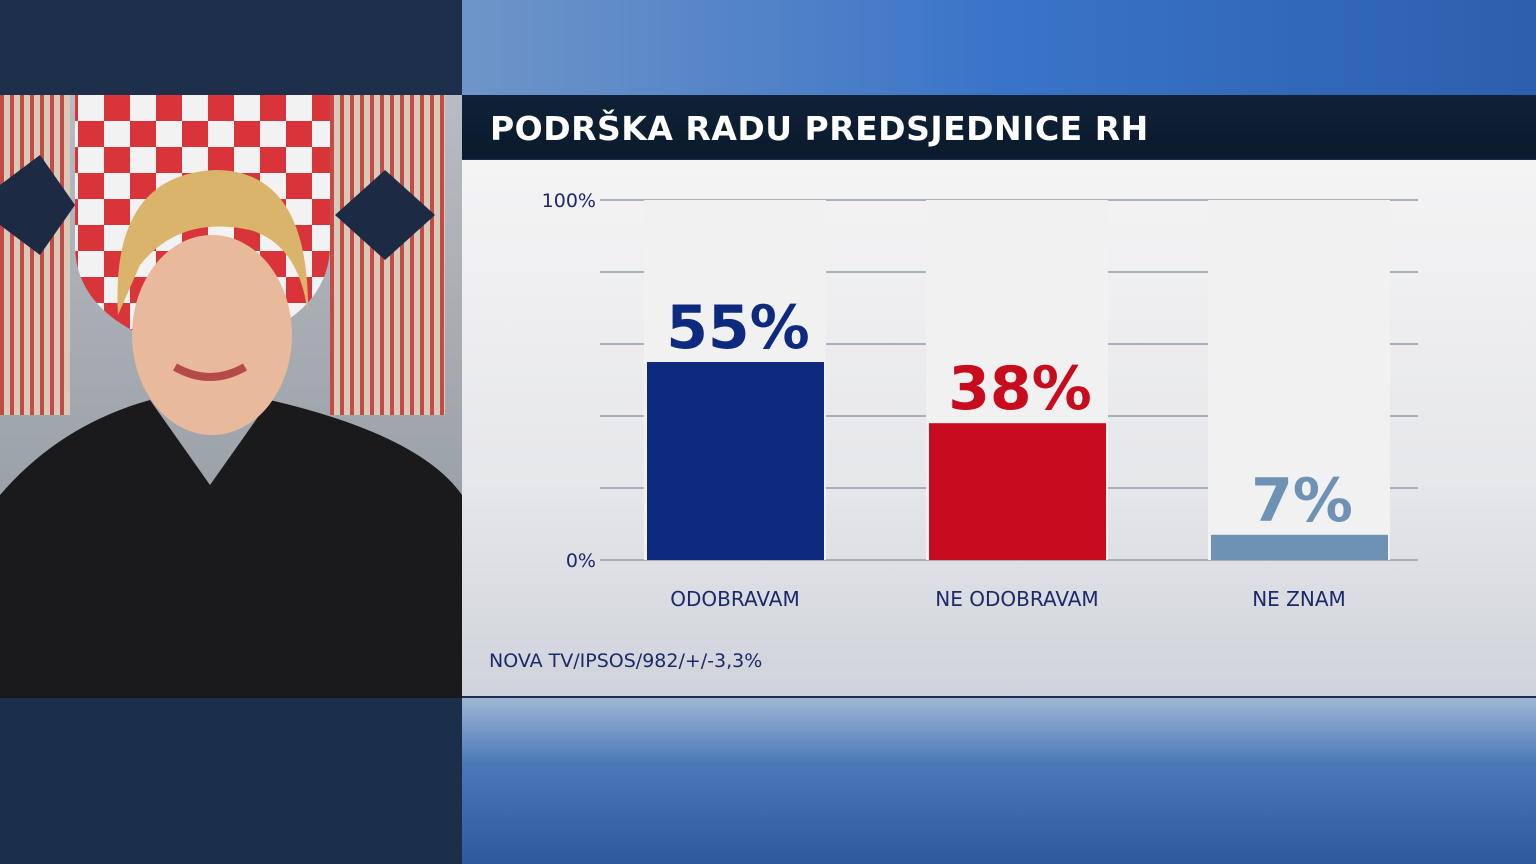 Image resolution: width=1536 pixels, height=864 pixels. Describe the element at coordinates (738, 328) in the screenshot. I see `data-label: 55%` at that location.